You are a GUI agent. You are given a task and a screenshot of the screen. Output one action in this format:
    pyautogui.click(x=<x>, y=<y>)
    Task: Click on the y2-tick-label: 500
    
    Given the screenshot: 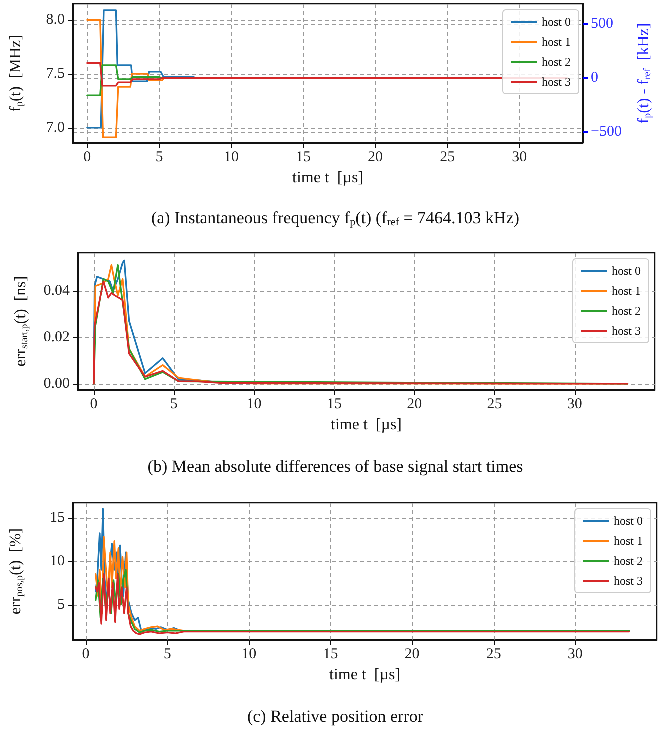 What is the action you would take?
    pyautogui.click(x=602, y=24)
    